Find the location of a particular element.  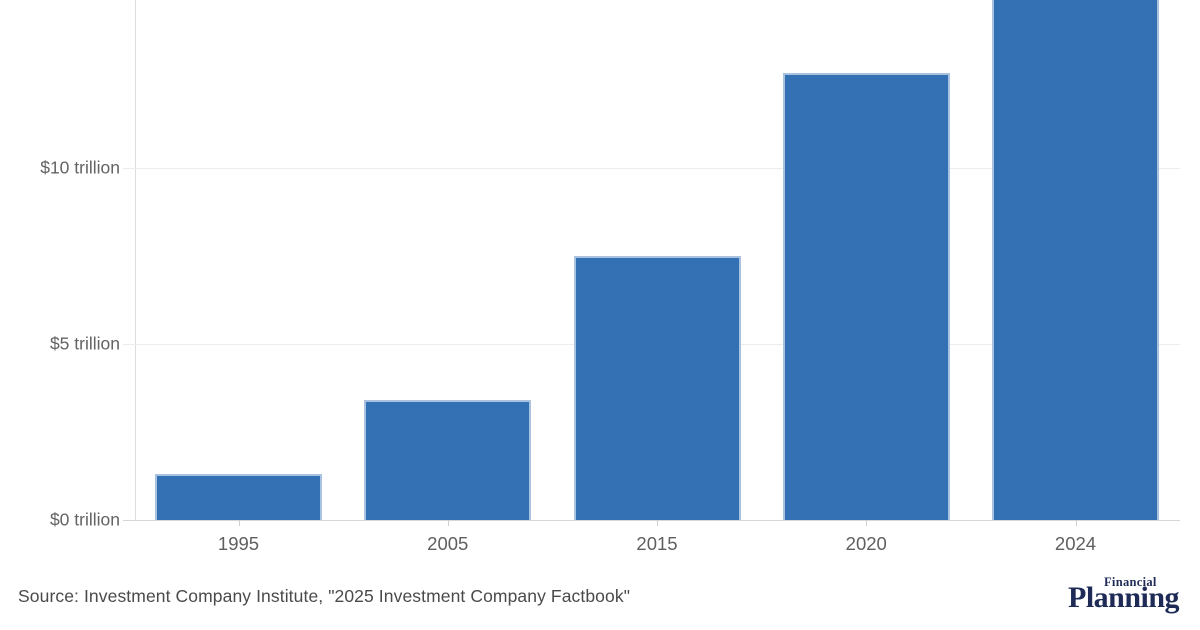

y-tick-label-5-trillion: $5 trillion is located at coordinates (84, 343).